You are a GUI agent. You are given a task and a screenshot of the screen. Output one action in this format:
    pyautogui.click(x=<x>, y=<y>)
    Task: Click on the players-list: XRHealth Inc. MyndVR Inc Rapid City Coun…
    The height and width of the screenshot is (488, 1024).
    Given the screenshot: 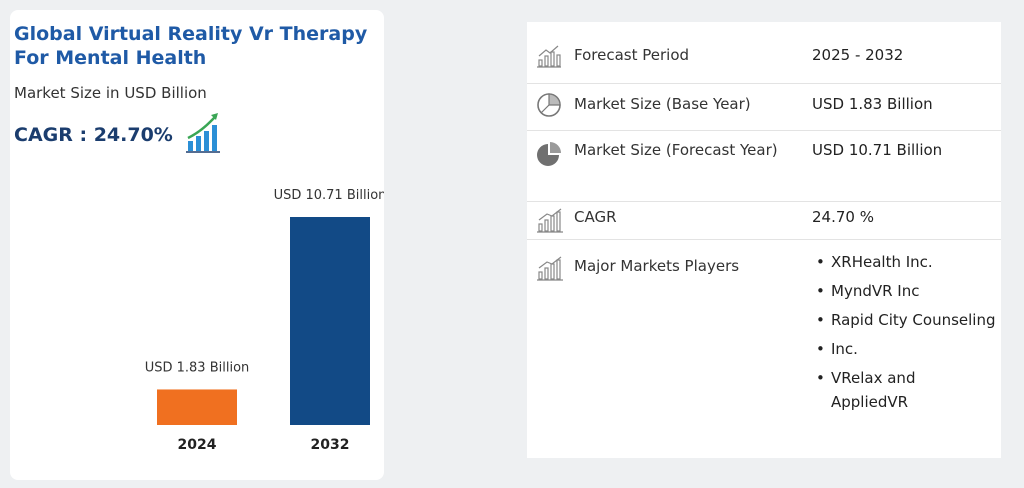 What is the action you would take?
    pyautogui.click(x=904, y=334)
    